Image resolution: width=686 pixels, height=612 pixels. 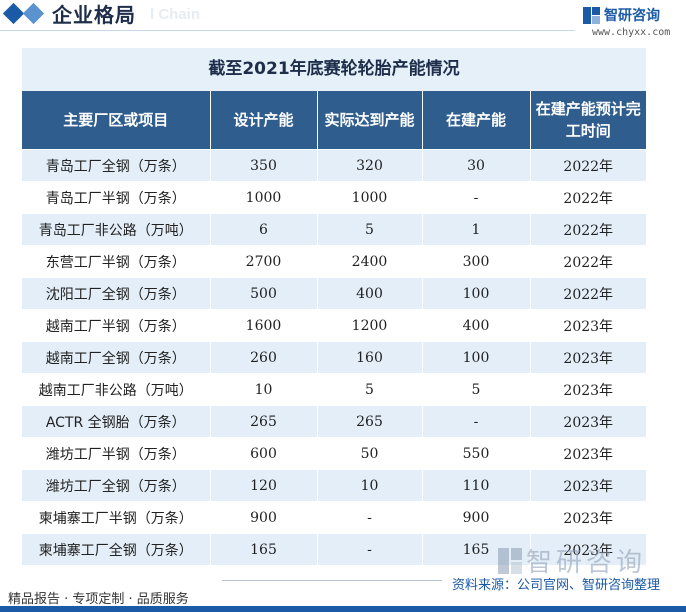 What do you see at coordinates (116, 517) in the screenshot?
I see `row-label-cell: 柬埔寨工厂半钢（万条）` at bounding box center [116, 517].